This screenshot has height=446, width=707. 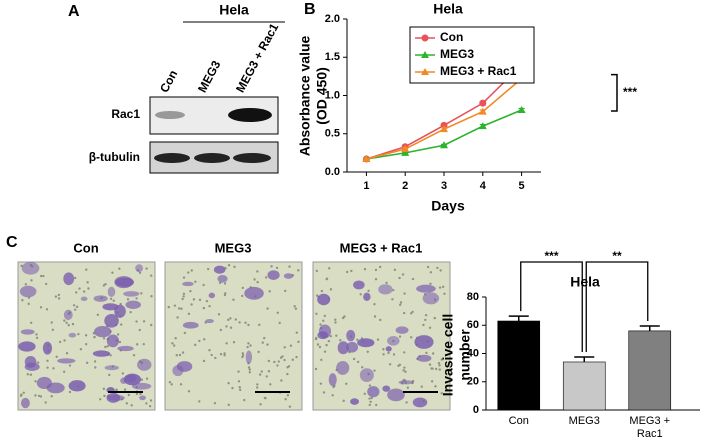 What do you see at coordinates (332, 95) in the screenshot?
I see `y-tick-label: 1.0` at bounding box center [332, 95].